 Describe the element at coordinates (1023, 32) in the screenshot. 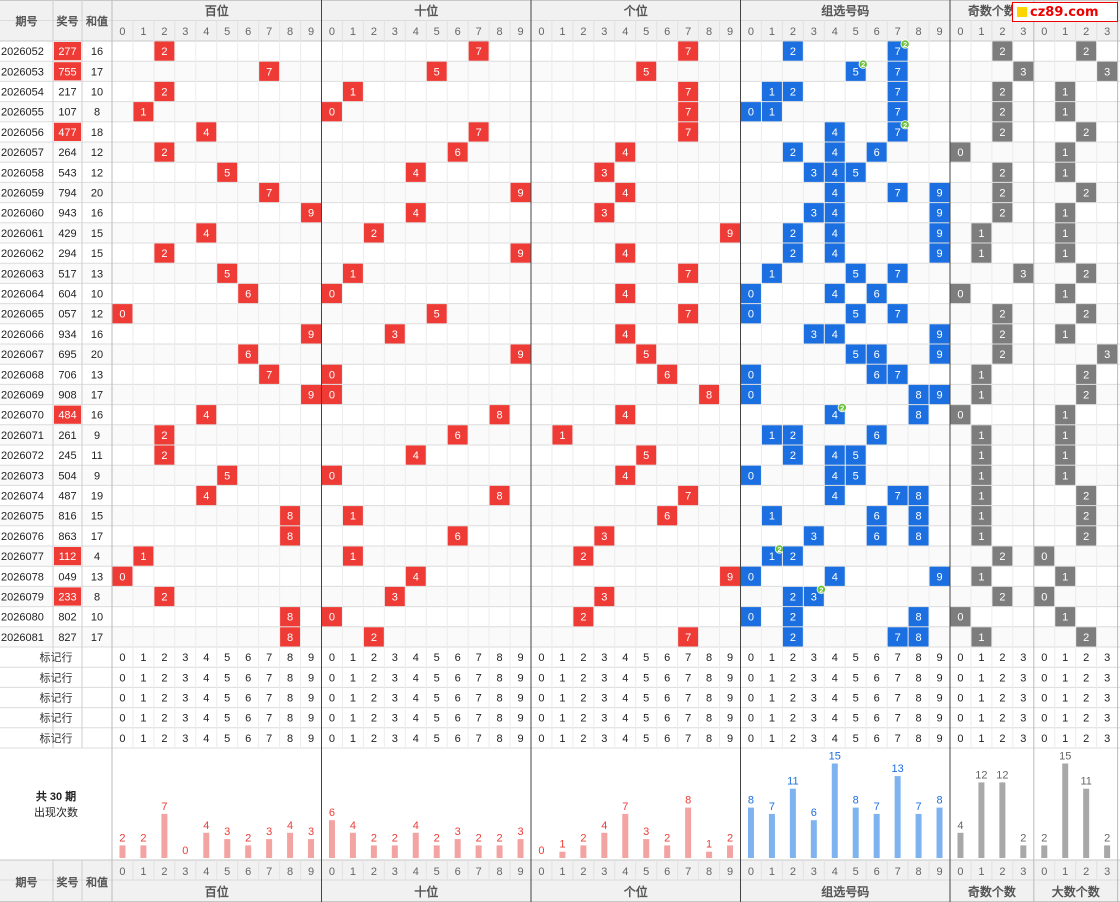

I see `header-col-label: 3` at that location.